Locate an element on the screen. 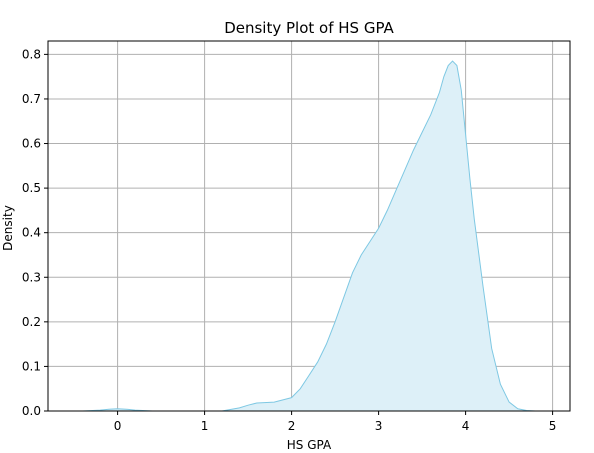 This screenshot has height=453, width=594. y-tick-label: 0.5 is located at coordinates (31, 188).